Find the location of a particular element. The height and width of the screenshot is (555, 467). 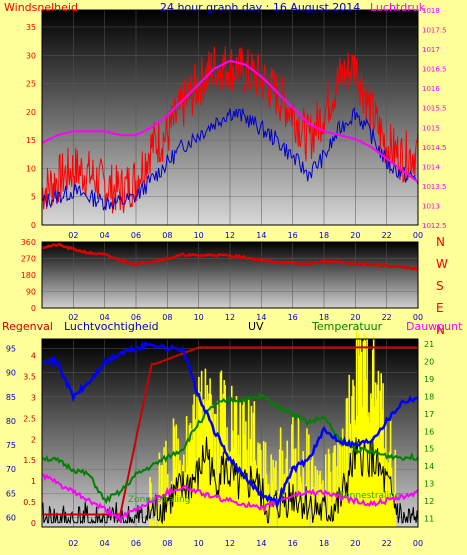

wind-y-tick: 5 is located at coordinates (33, 197).